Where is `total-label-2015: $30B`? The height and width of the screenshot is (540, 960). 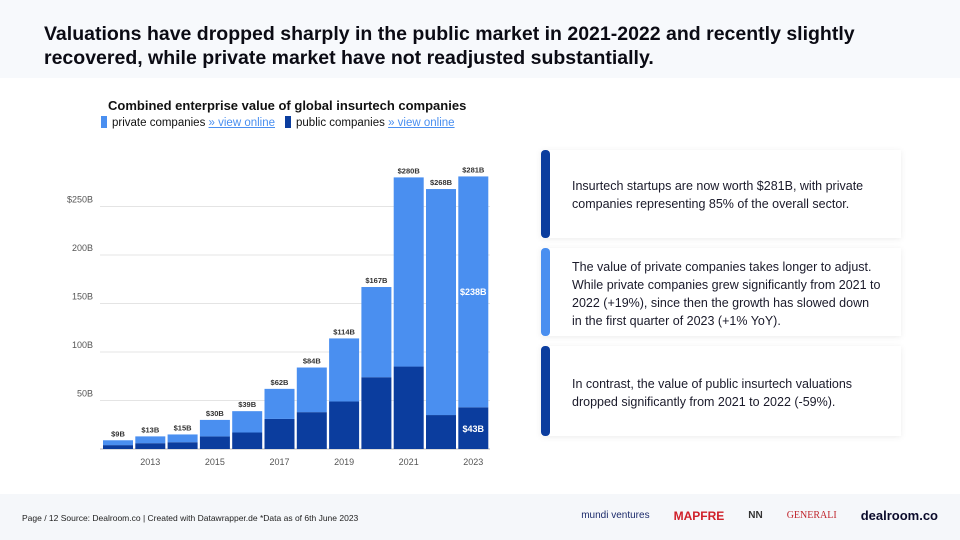 total-label-2015: $30B is located at coordinates (215, 413).